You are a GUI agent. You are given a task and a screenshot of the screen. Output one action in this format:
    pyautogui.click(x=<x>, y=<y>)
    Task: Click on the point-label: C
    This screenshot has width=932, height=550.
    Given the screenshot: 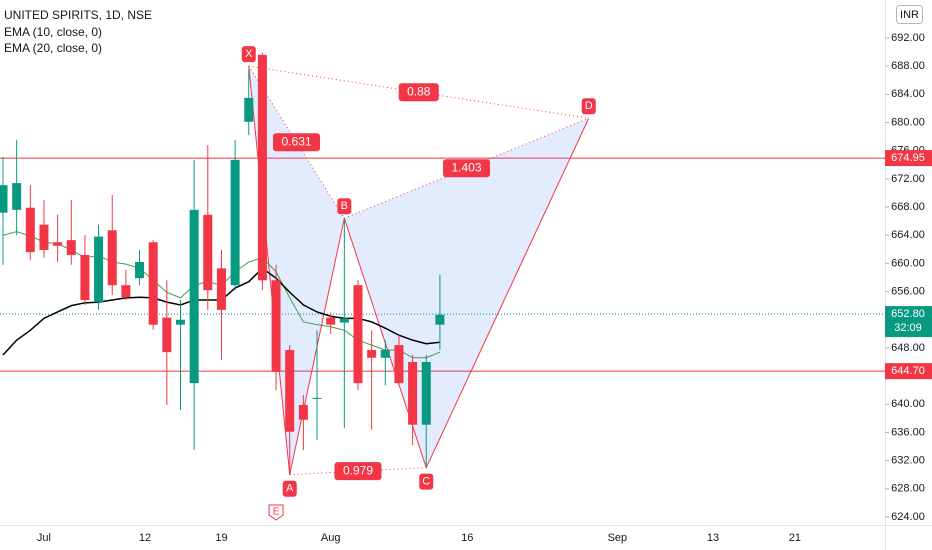 What is the action you would take?
    pyautogui.click(x=426, y=482)
    